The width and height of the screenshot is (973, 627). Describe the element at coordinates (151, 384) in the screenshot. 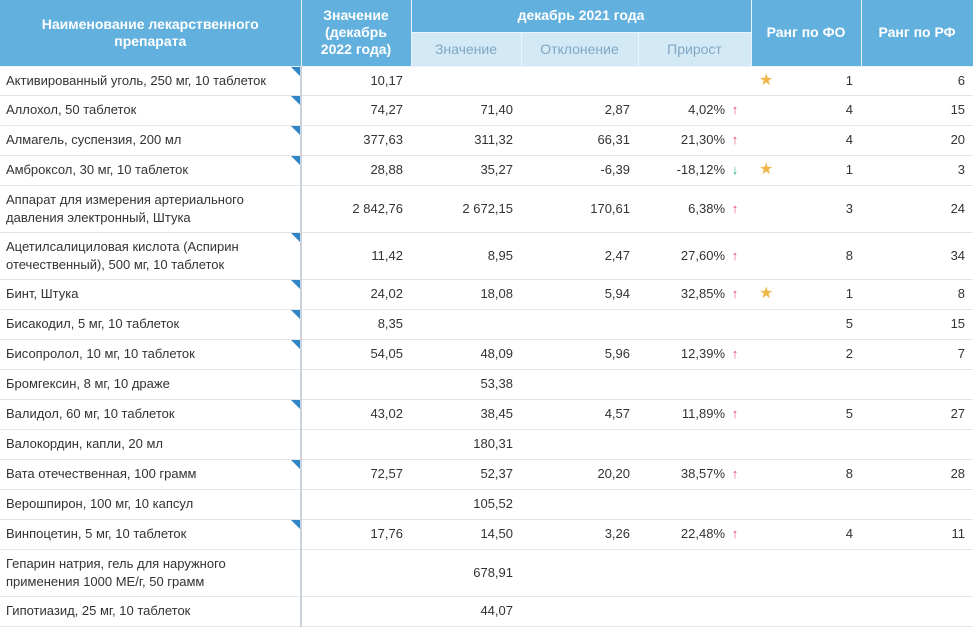

I see `drug-name-cell: Бромгексин, 8 мг, 10 драже` at that location.